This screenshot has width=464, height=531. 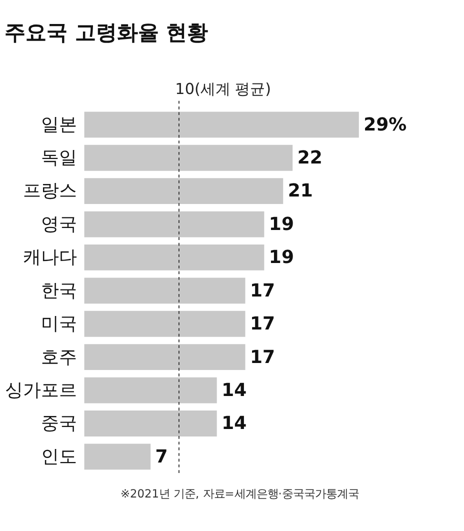 I want to click on text: ※2021년 기준, 자료=세계은행·중국국가통계국, so click(x=239, y=493).